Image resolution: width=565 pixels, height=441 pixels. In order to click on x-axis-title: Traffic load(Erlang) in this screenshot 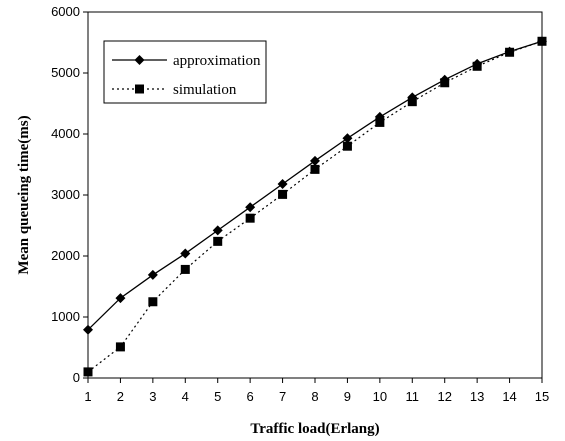, I will do `click(314, 429)`.